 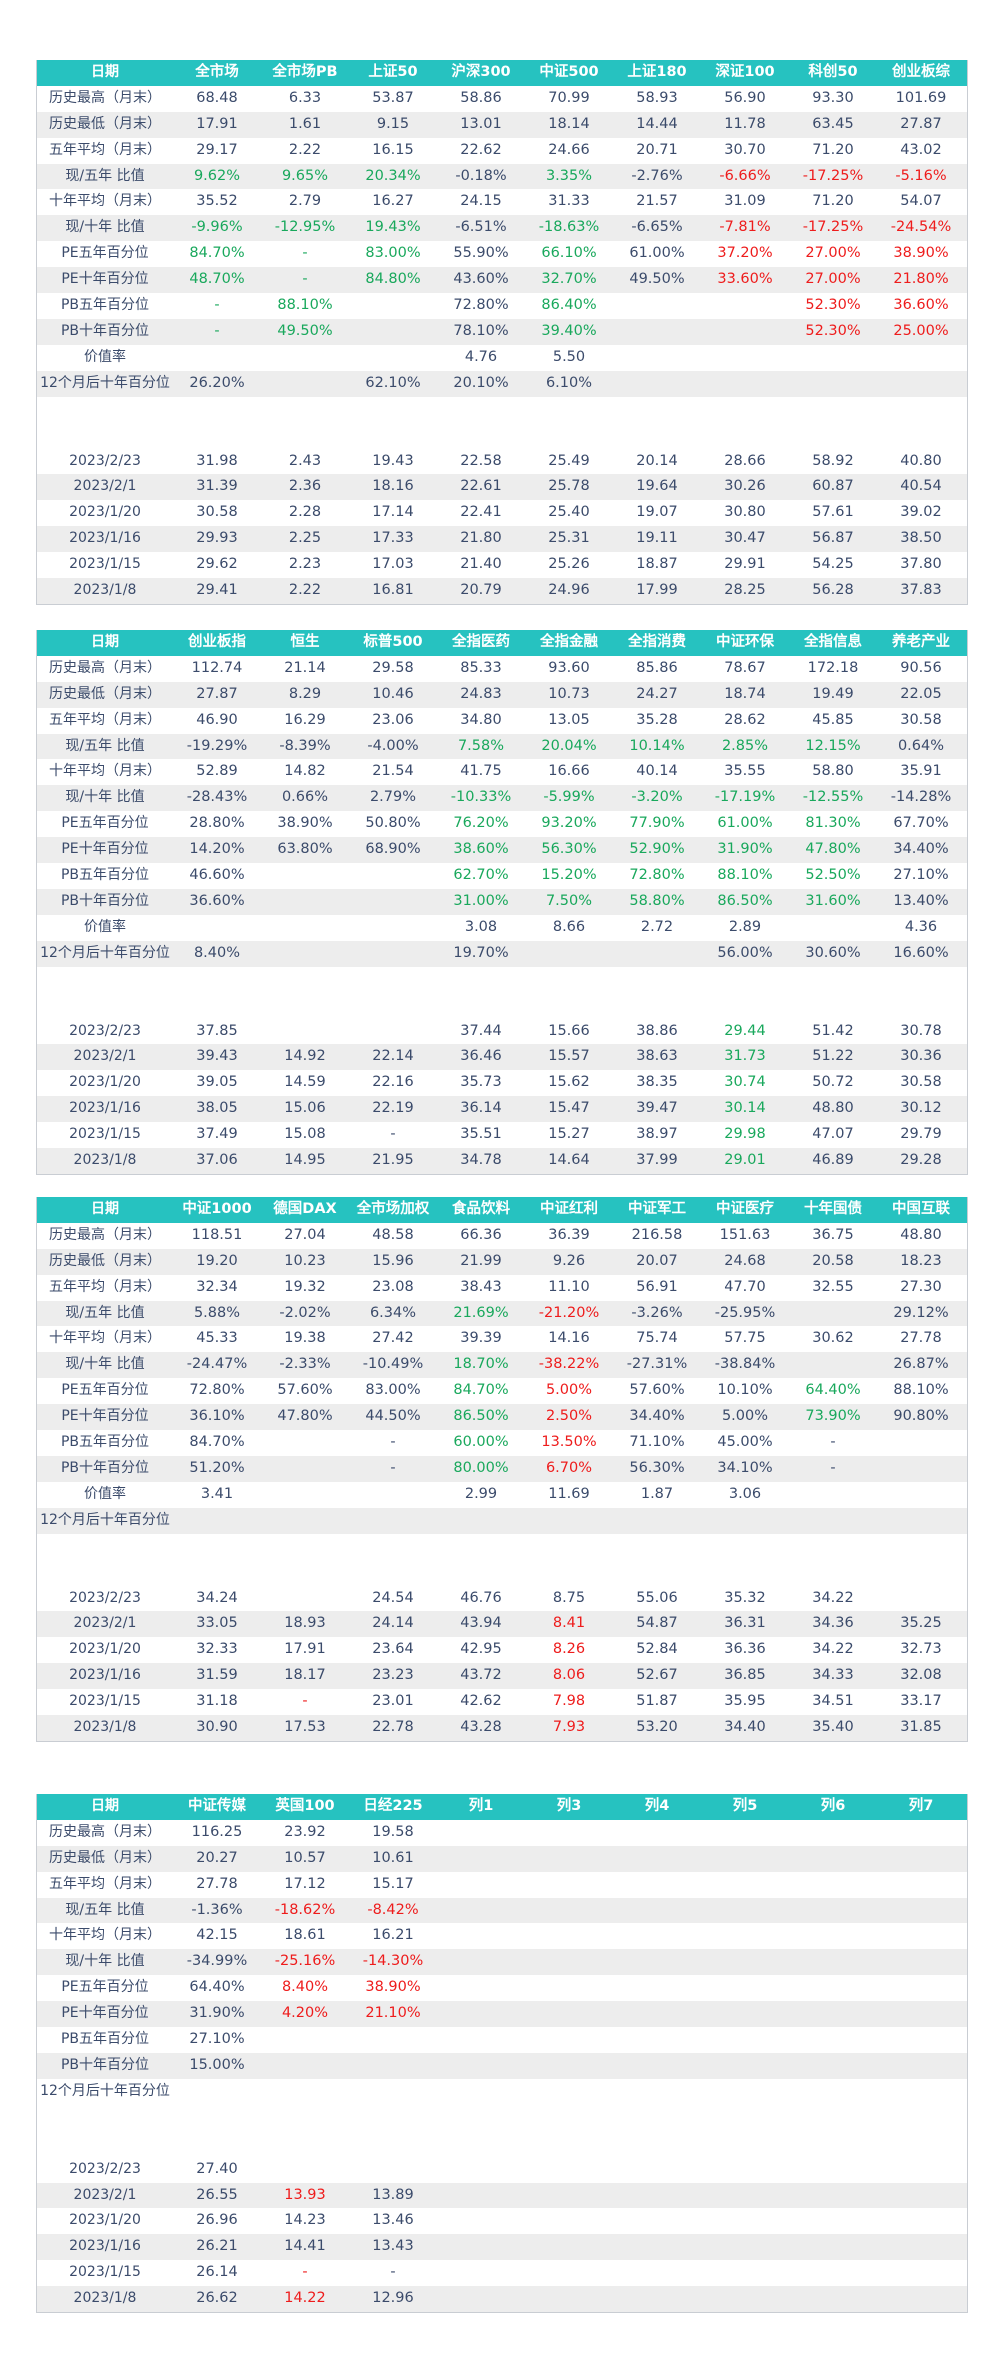 What do you see at coordinates (105, 952) in the screenshot?
I see `row-label: 12个月后十年百分位` at bounding box center [105, 952].